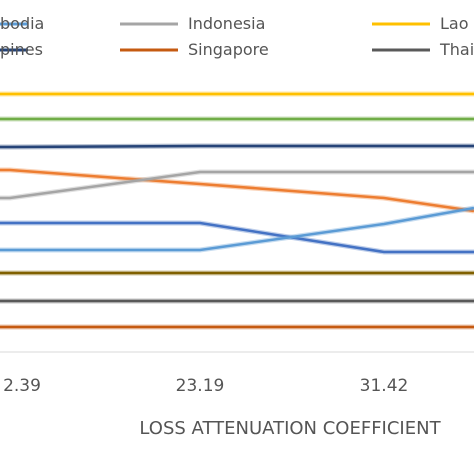 This screenshot has height=474, width=474. What do you see at coordinates (226, 23) in the screenshot?
I see `legend-label: Indonesia` at bounding box center [226, 23].